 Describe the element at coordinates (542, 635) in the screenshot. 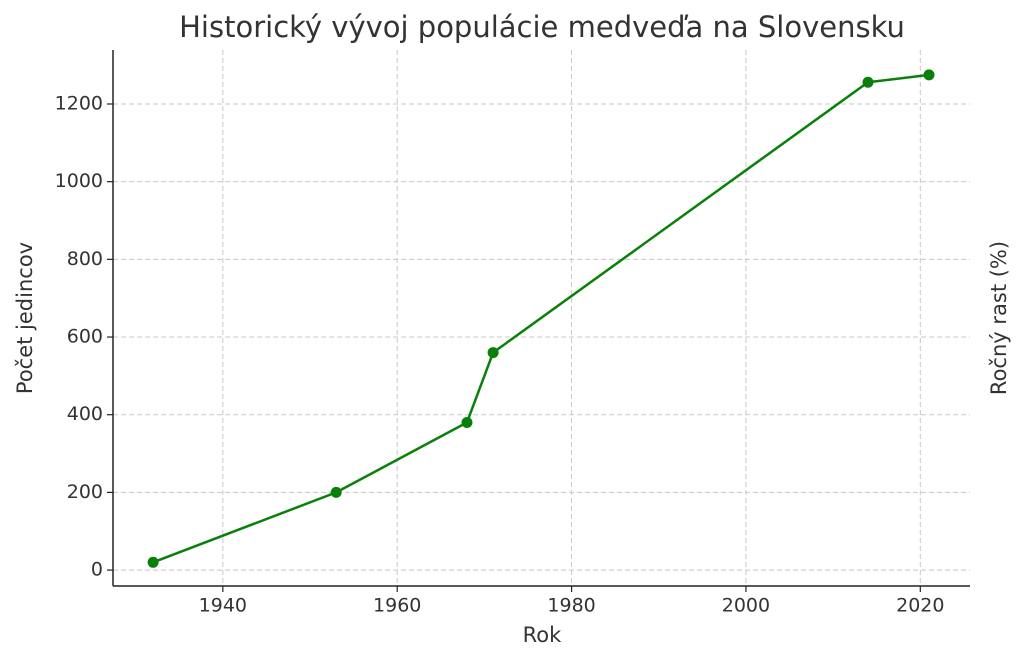

I see `x-axis-label: Rok` at that location.